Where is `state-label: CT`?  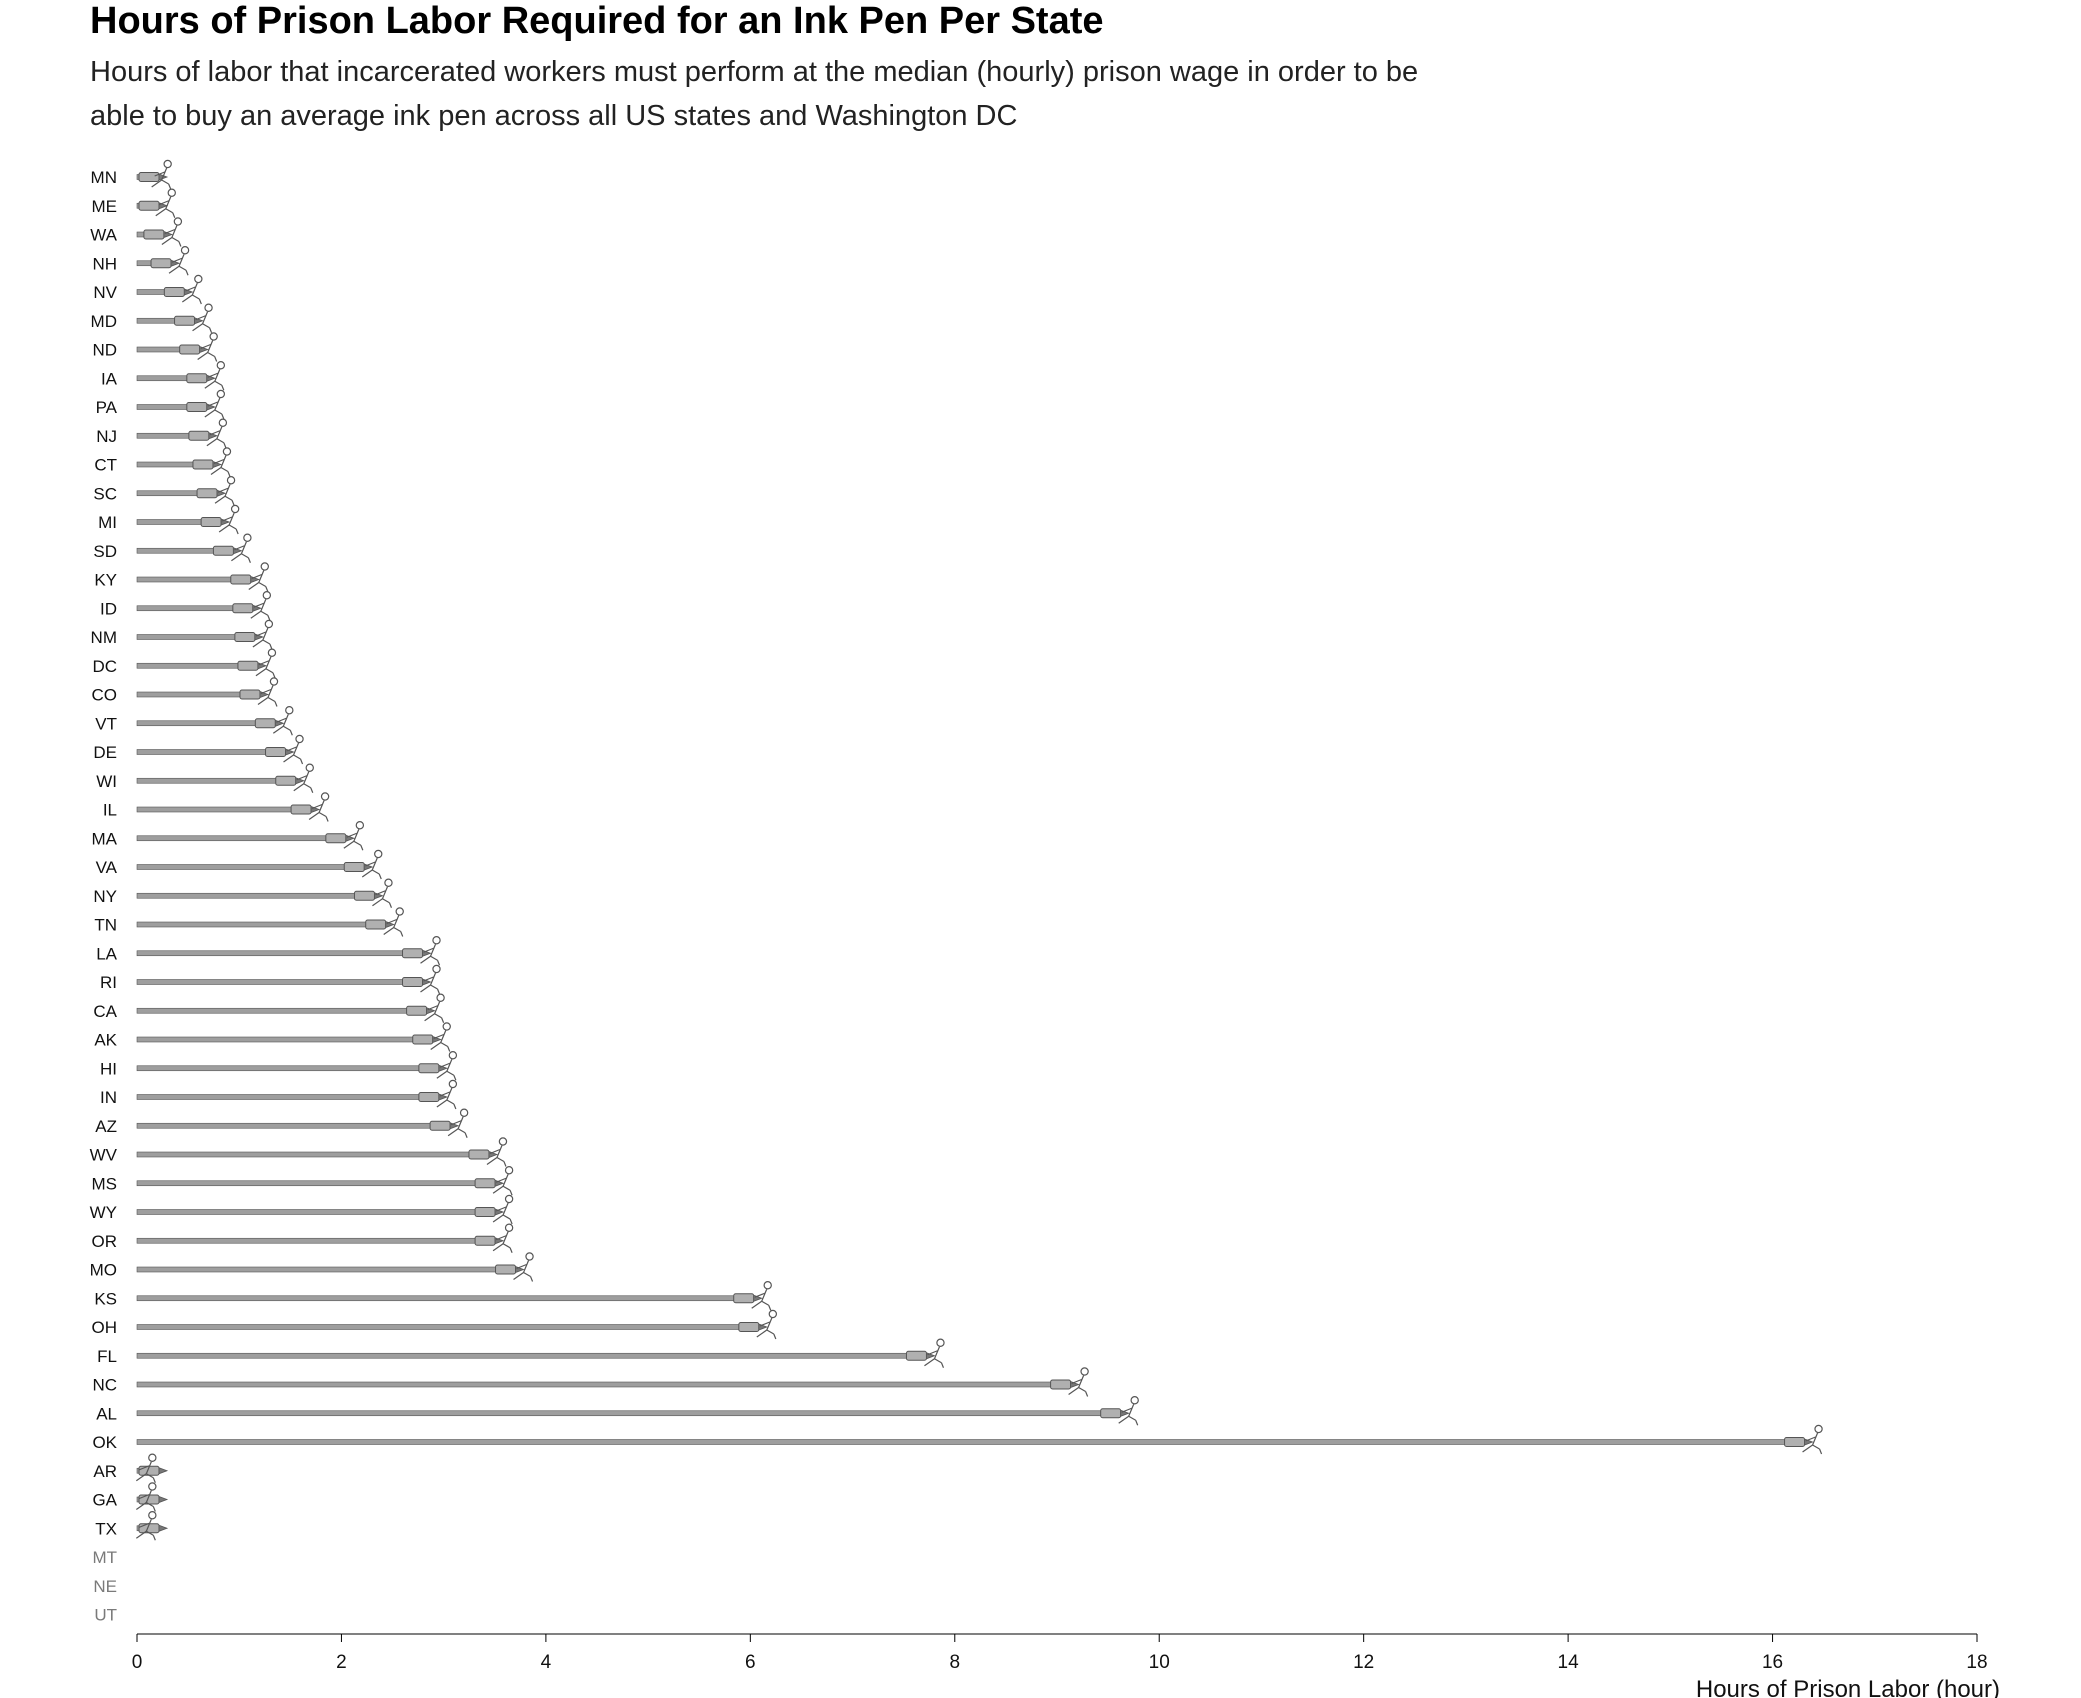
state-label: CT is located at coordinates (105, 465).